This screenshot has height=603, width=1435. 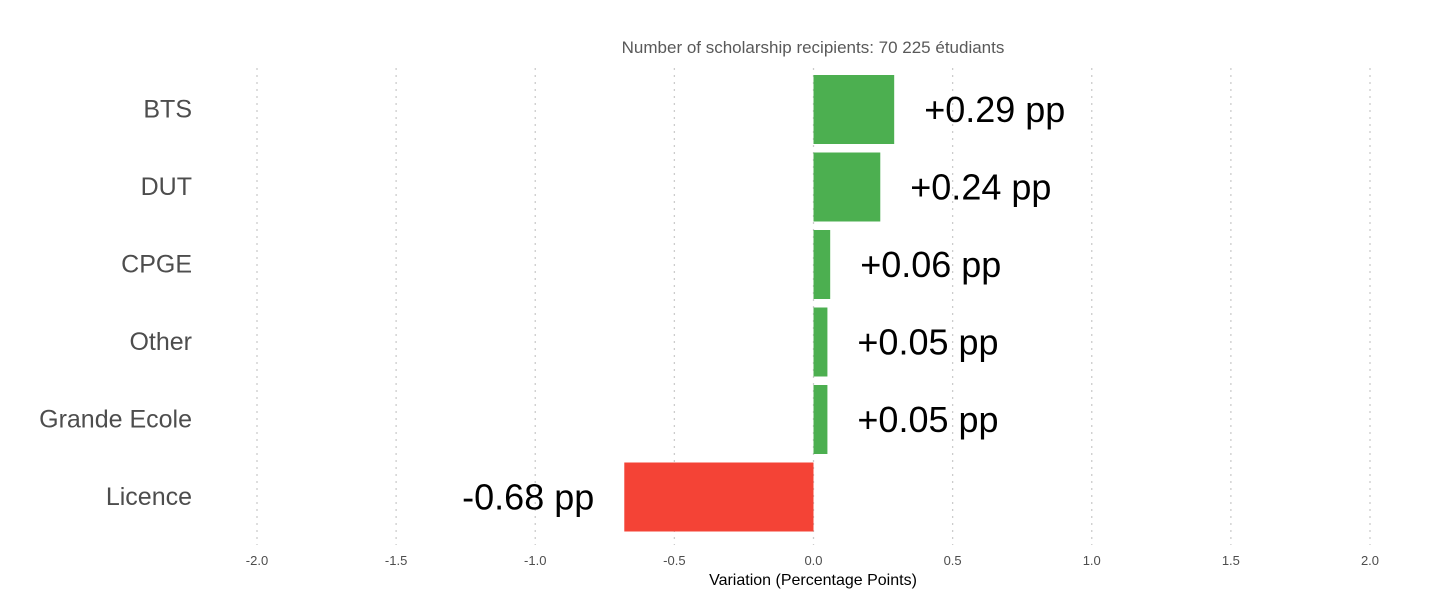 What do you see at coordinates (759, 303) in the screenshot?
I see `bars` at bounding box center [759, 303].